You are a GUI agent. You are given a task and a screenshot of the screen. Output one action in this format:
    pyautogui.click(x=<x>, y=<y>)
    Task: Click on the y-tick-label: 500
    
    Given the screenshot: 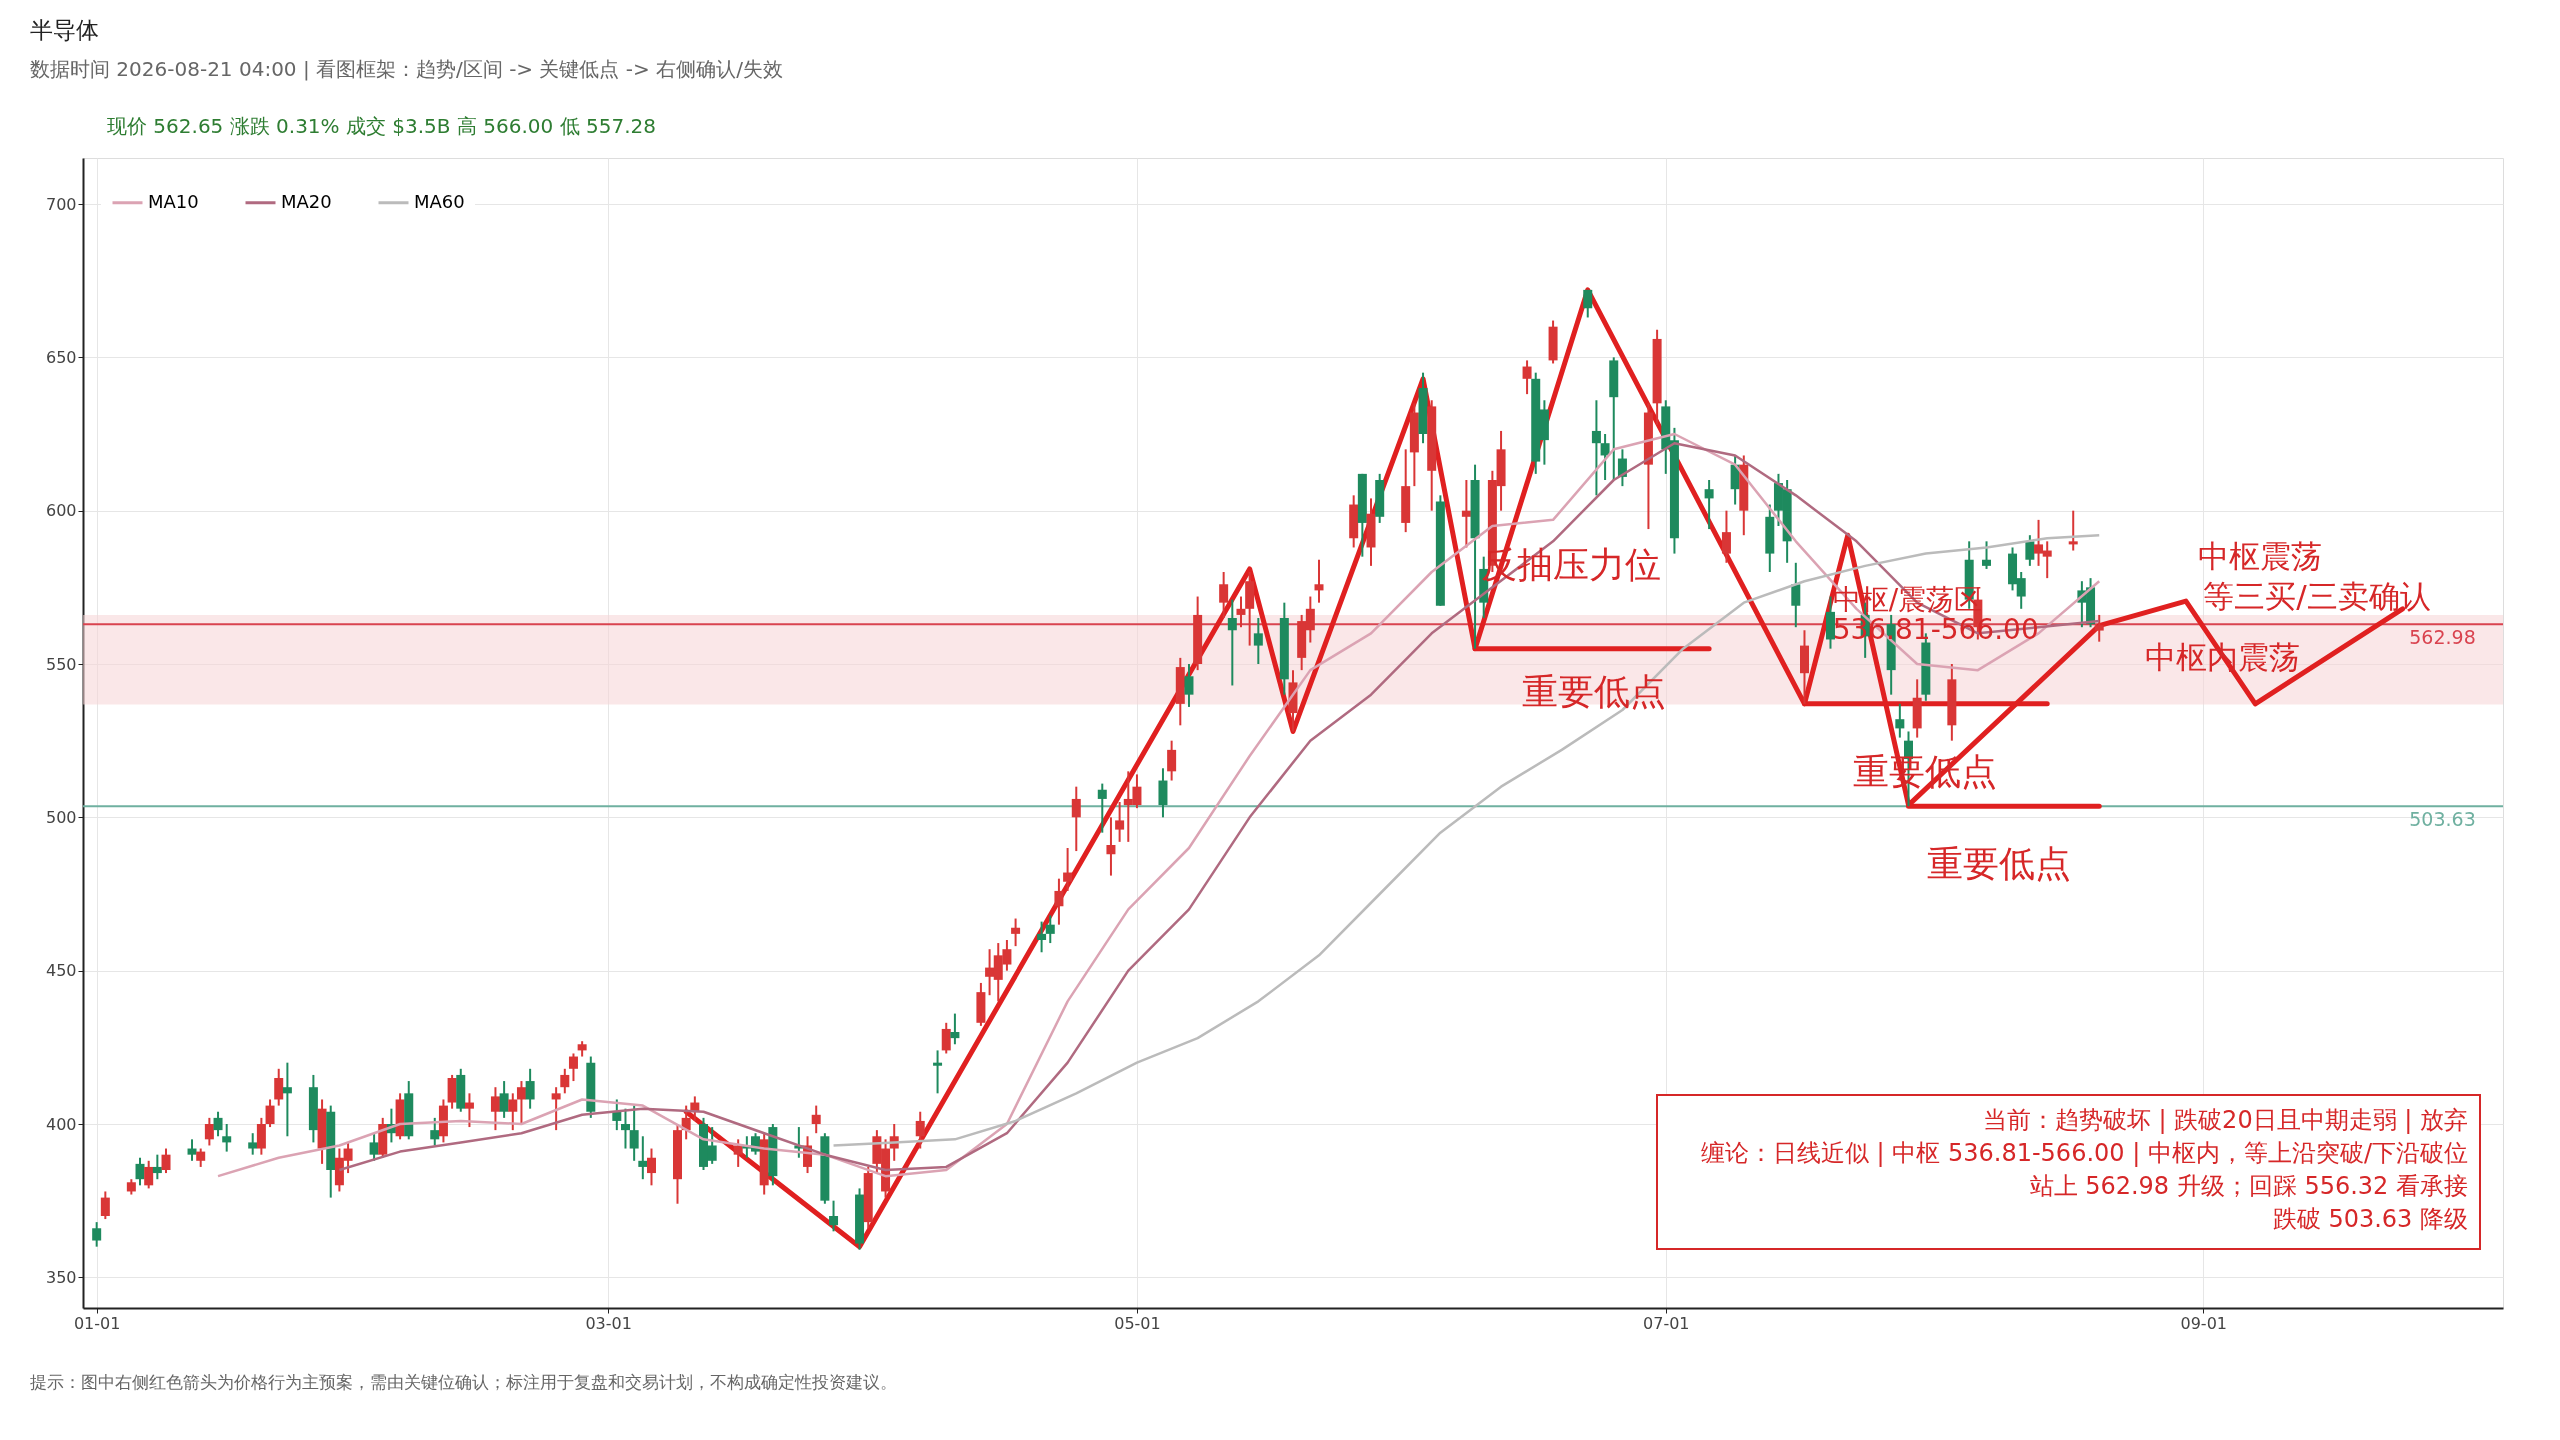 What is the action you would take?
    pyautogui.click(x=61, y=817)
    